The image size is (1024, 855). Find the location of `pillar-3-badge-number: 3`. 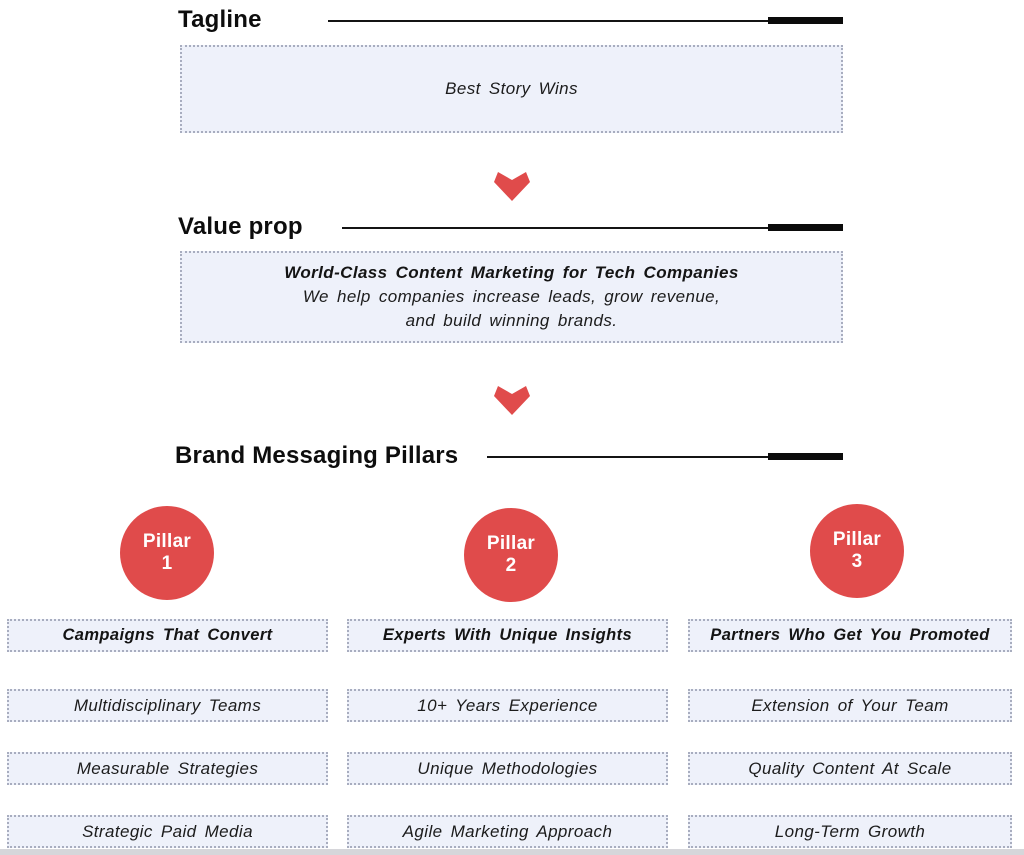

pillar-3-badge-number: 3 is located at coordinates (857, 561).